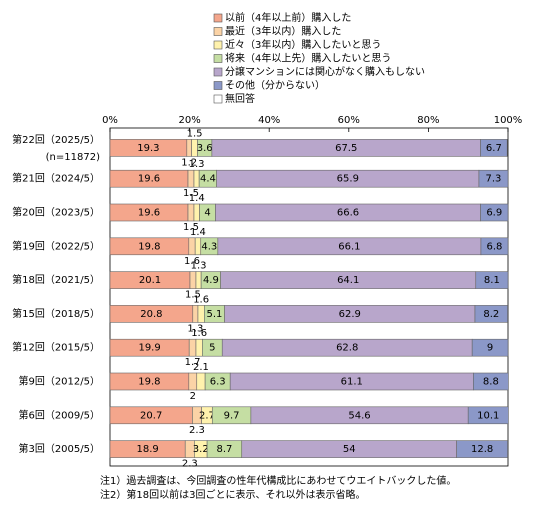 The image size is (548, 512). I want to click on data-label: 6.8, so click(495, 246).